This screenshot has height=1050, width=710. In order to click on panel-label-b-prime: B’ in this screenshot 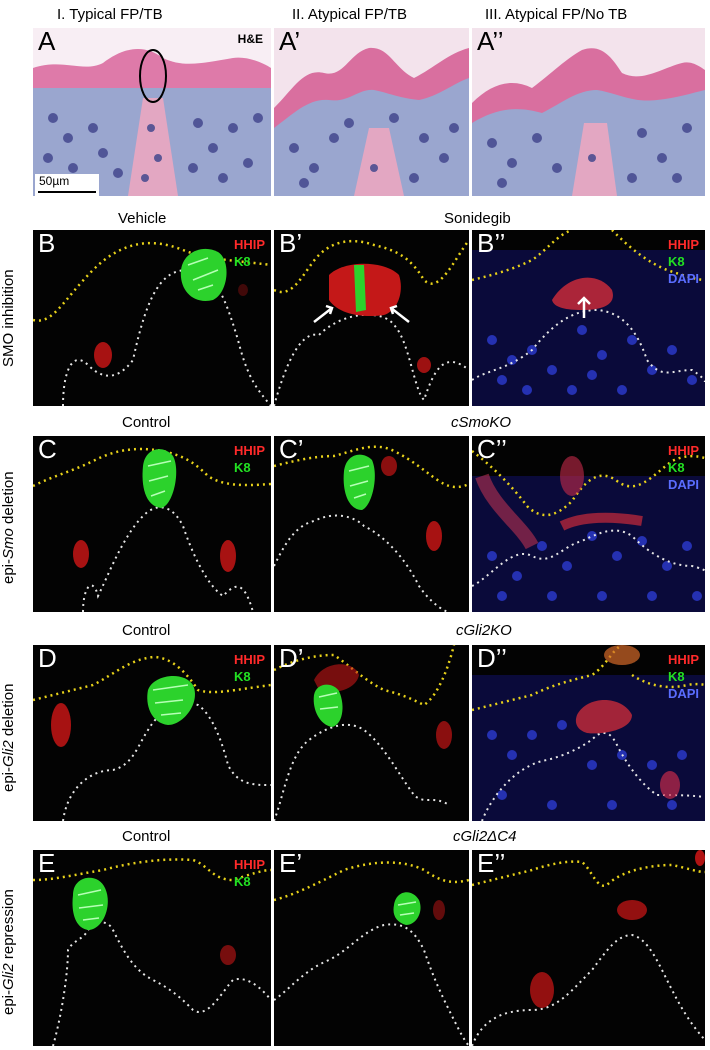, I will do `click(291, 244)`.